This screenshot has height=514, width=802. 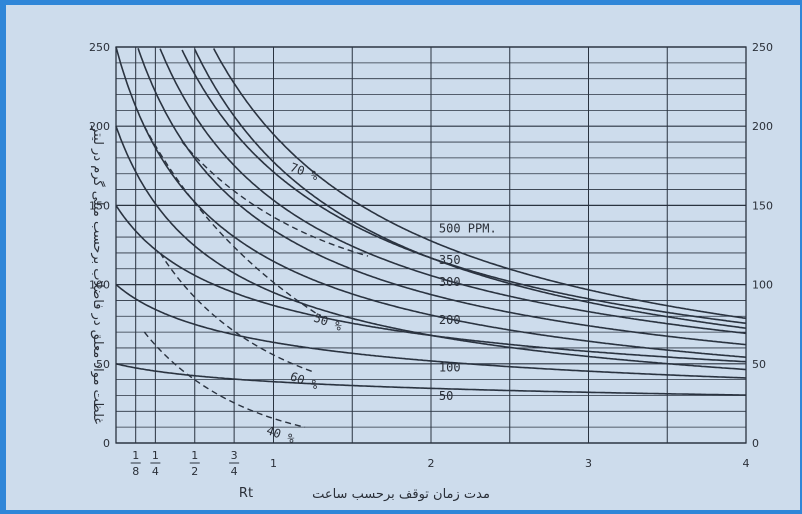 I want to click on series-label: 50, so click(x=446, y=396).